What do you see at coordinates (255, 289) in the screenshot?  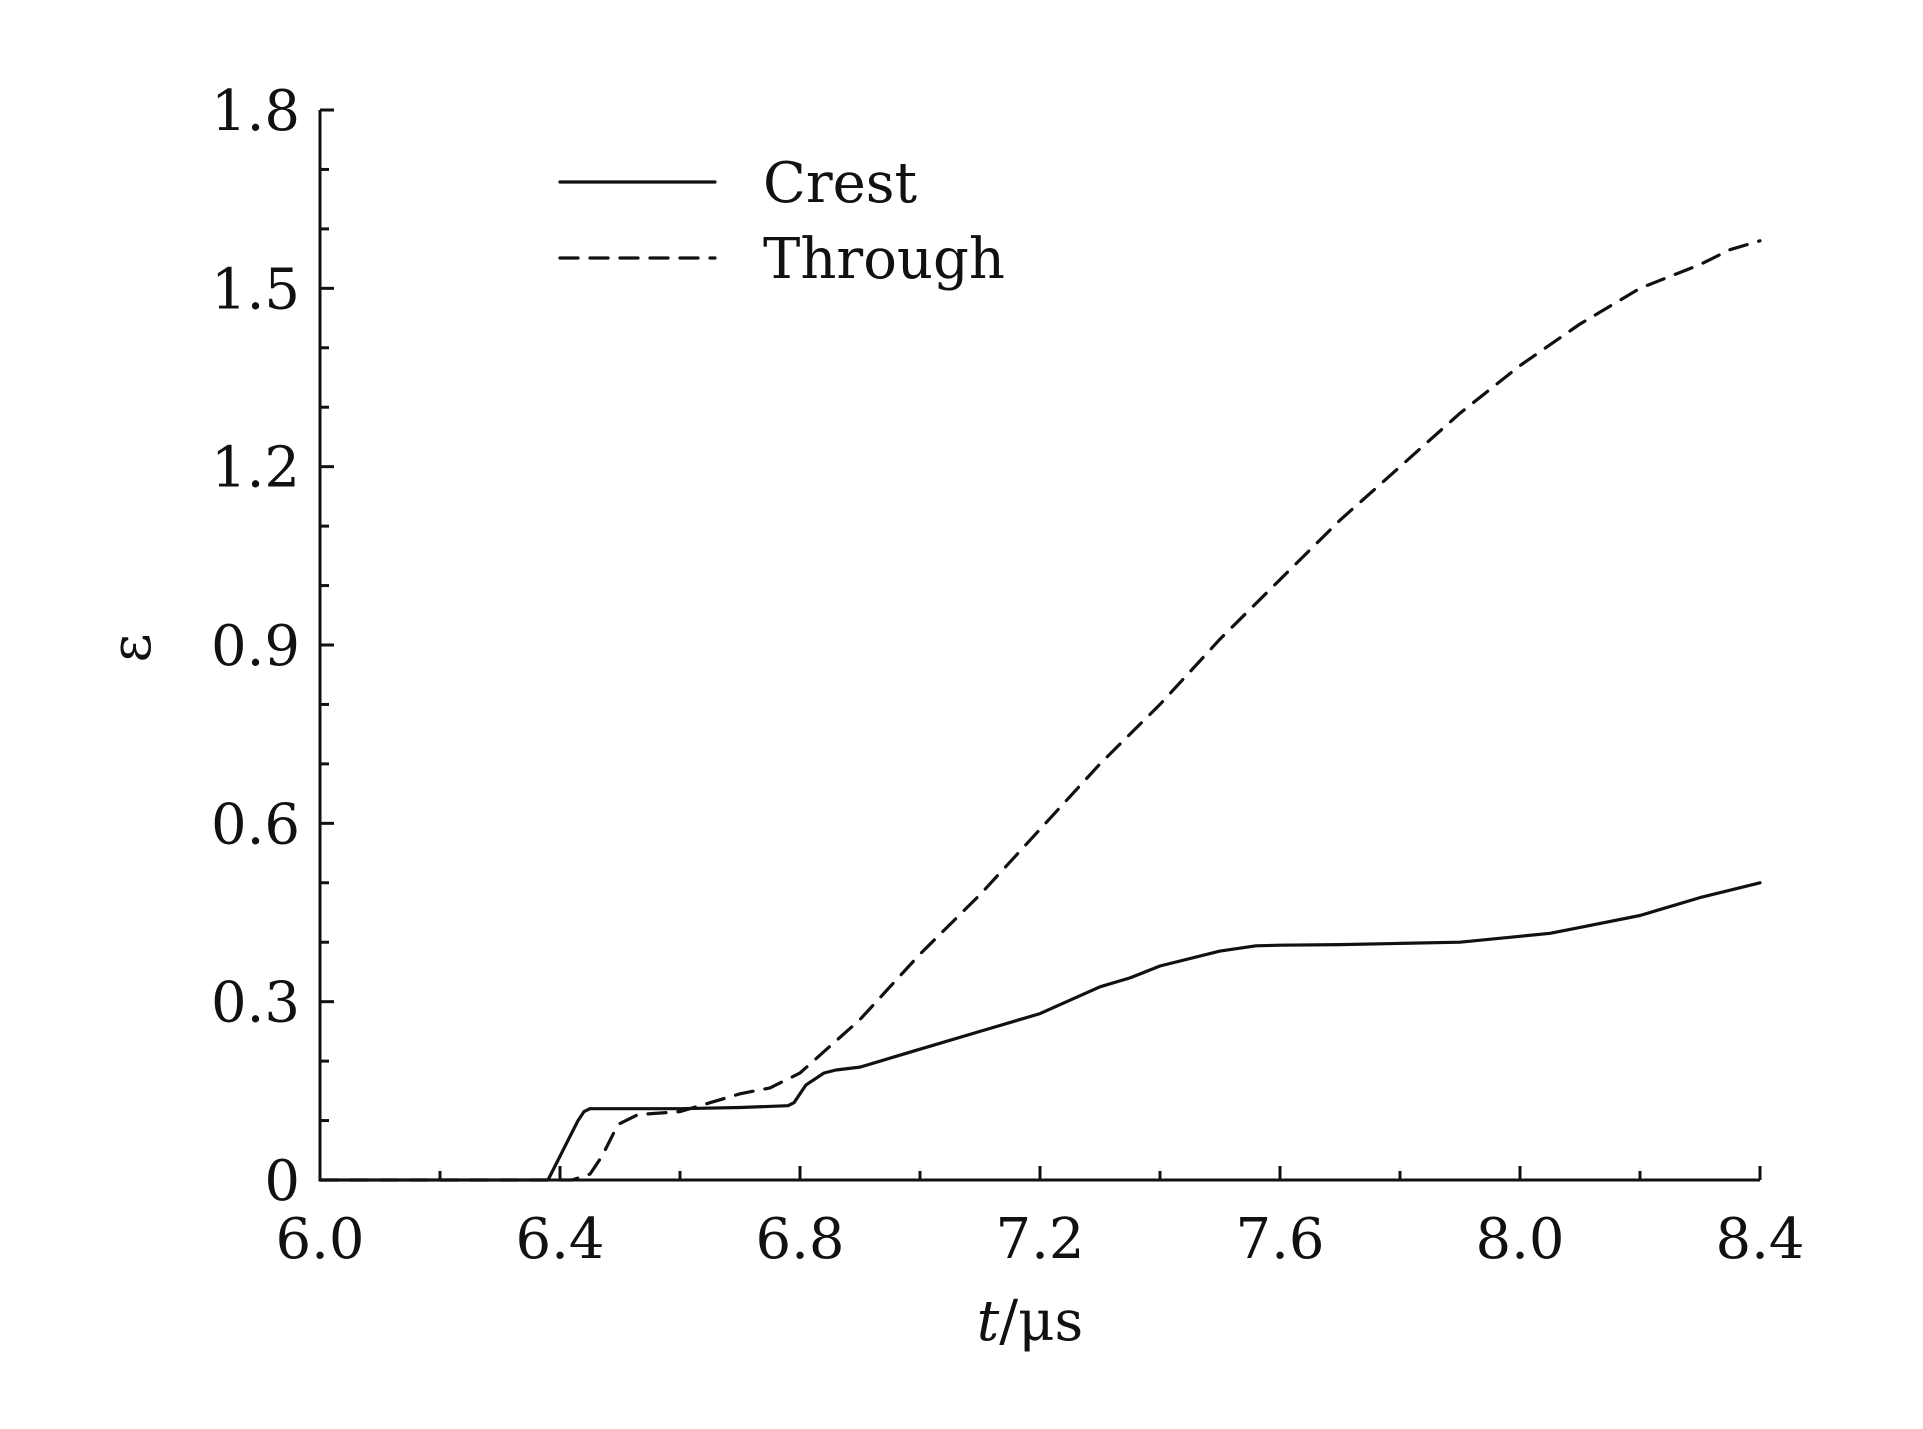 I see `y-tick-label: 1.5` at bounding box center [255, 289].